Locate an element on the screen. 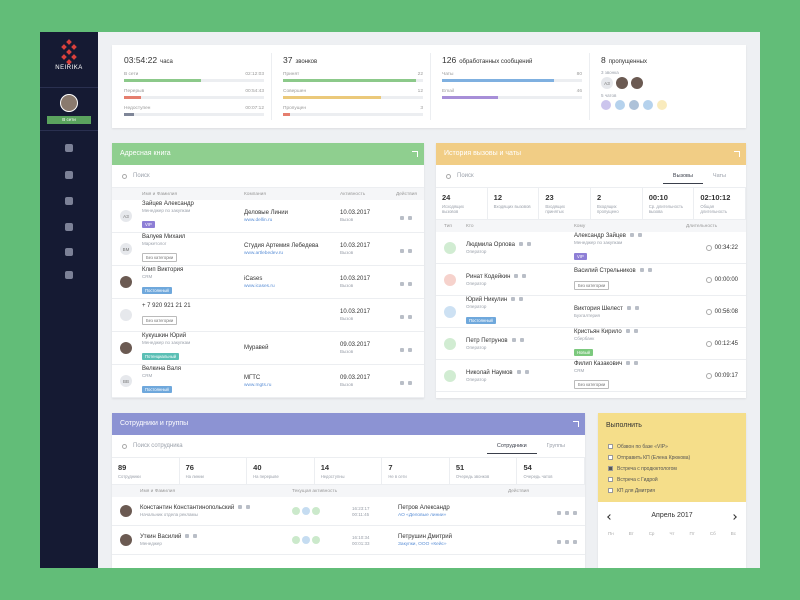  clock-icon is located at coordinates (708, 343).